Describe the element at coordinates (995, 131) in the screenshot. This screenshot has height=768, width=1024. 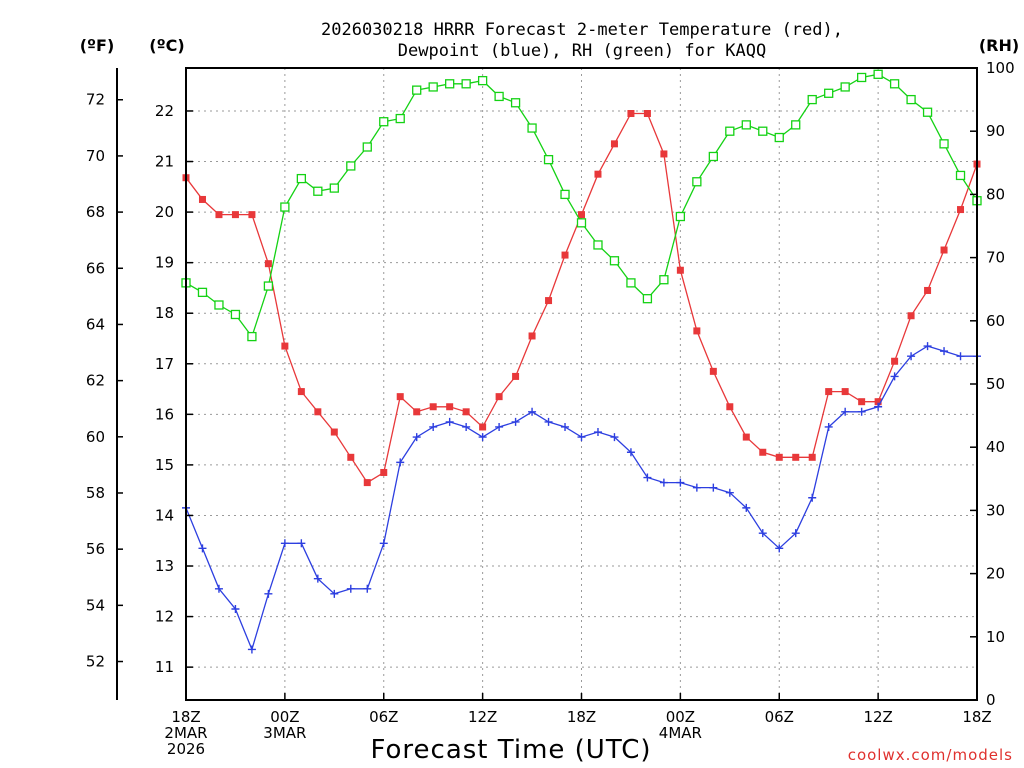
I see `rh-tick-label: 90` at that location.